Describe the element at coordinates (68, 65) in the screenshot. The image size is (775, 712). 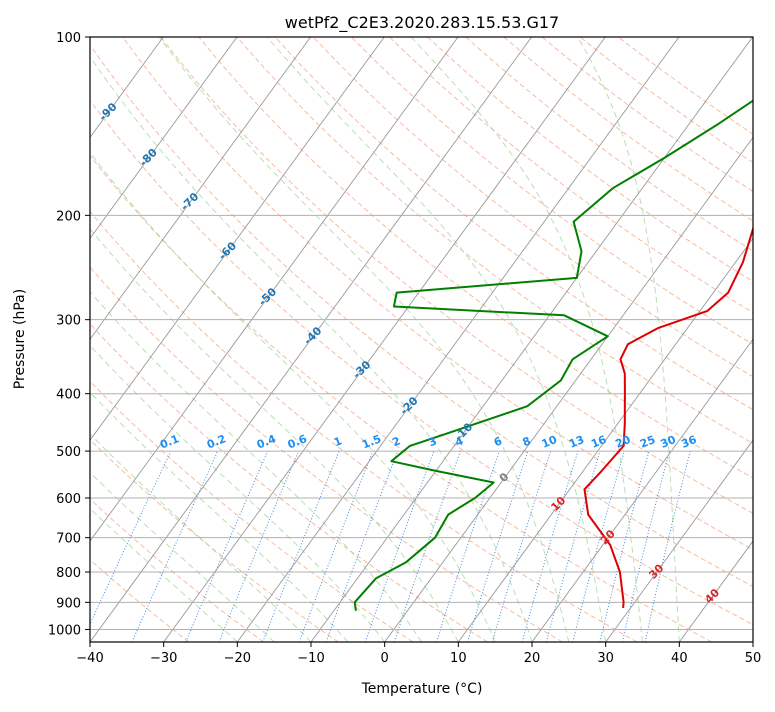
I see `isotherm-label: -100` at that location.